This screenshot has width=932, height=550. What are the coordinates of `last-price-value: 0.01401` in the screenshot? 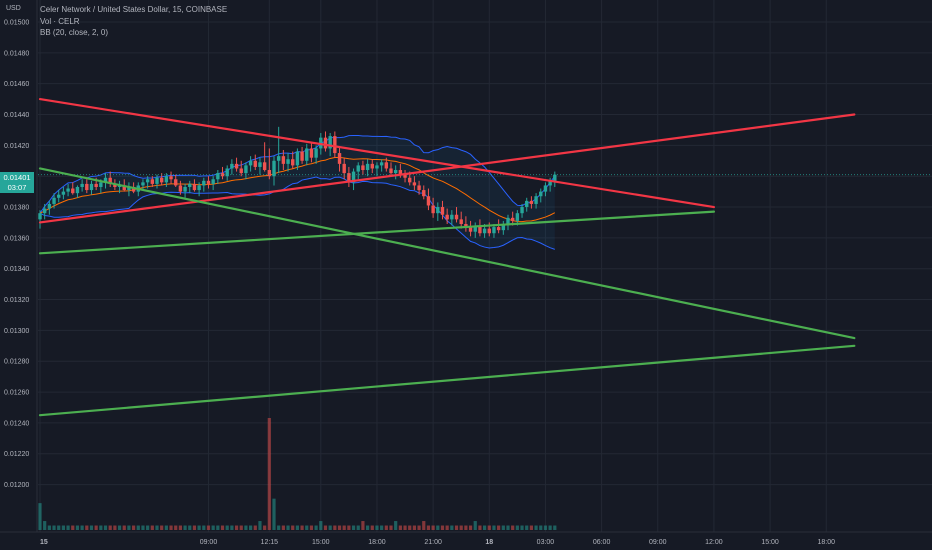 It's located at (17, 177).